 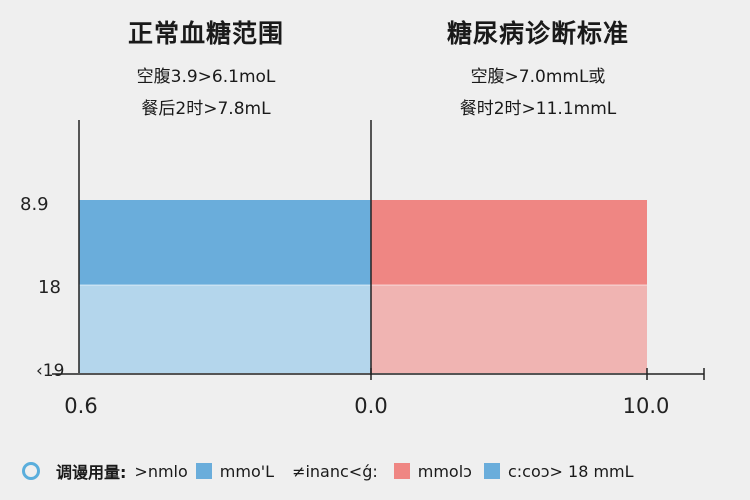 I want to click on legend-swatch-red, so click(x=401, y=471).